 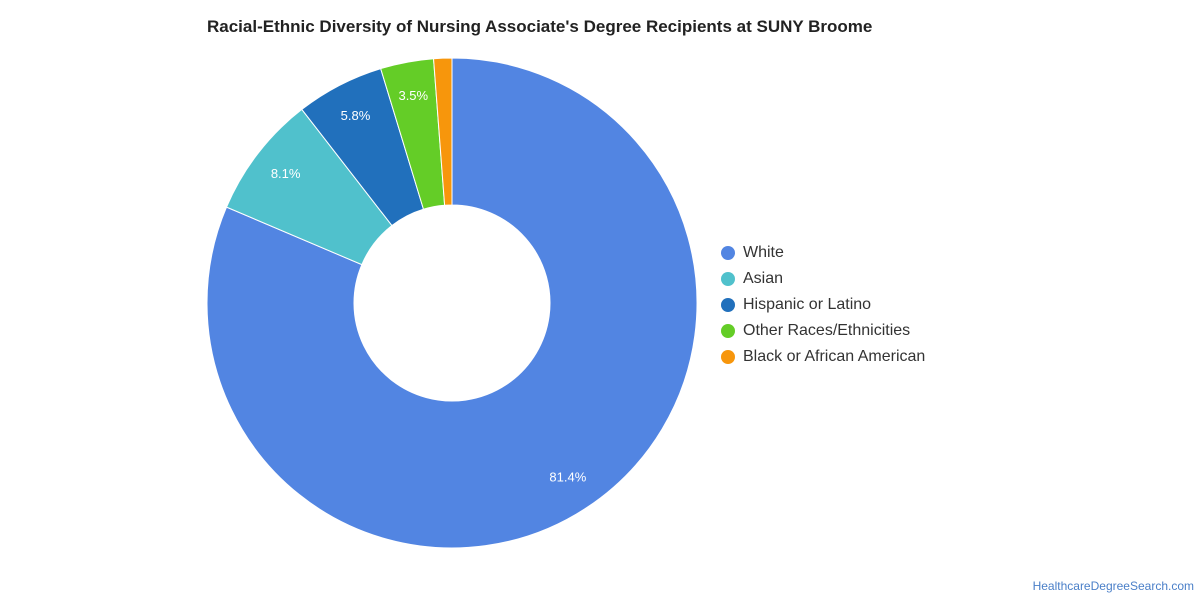 I want to click on slice-value-label: 3.5%, so click(x=413, y=95).